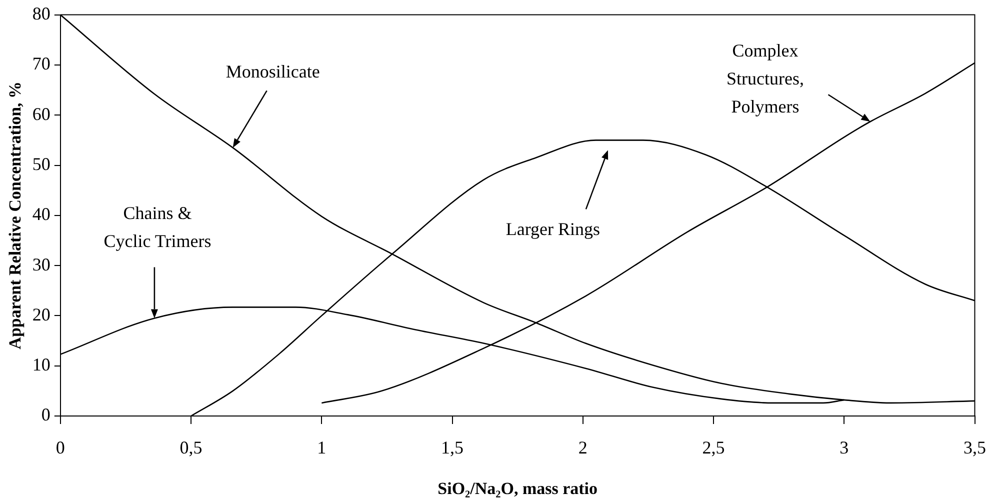  I want to click on y-tick-label: 10, so click(41, 364).